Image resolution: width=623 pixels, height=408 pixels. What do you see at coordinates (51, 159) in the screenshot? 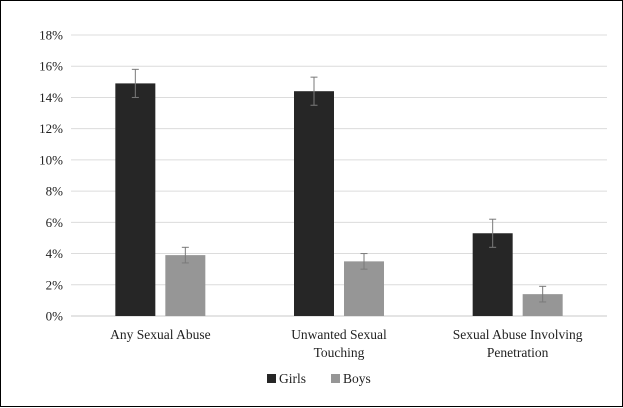
I see `y-tick-label: 10%` at bounding box center [51, 159].